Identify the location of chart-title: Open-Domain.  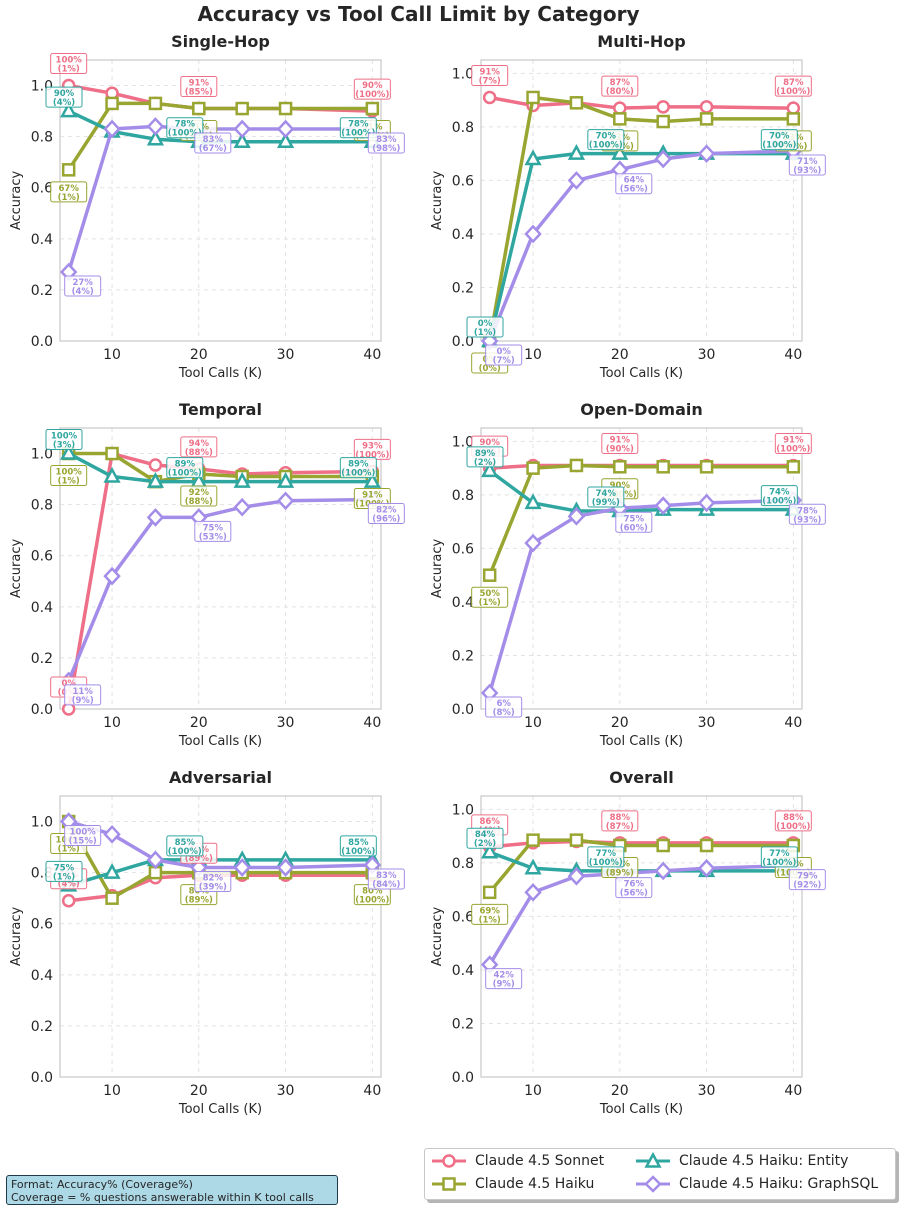
(641, 409).